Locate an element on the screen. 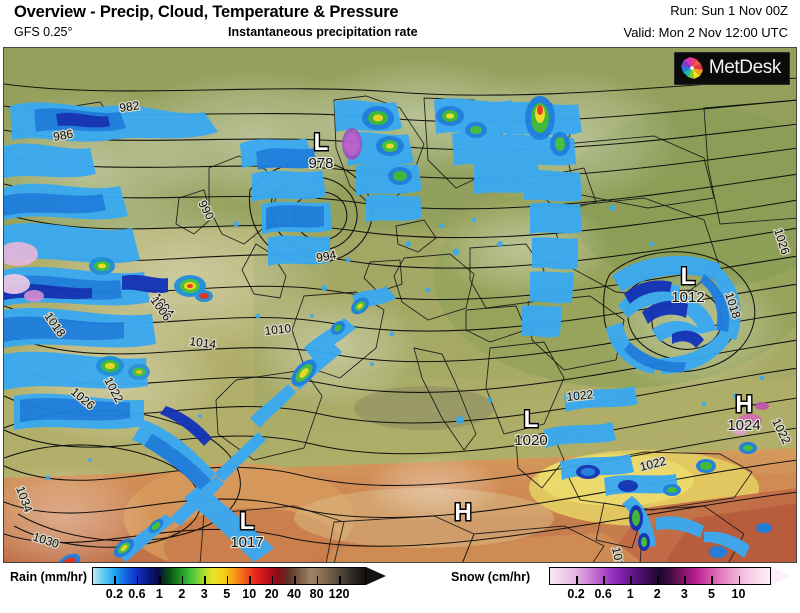  run-time-label: Run: Sun 1 Nov 00Z is located at coordinates (729, 10).